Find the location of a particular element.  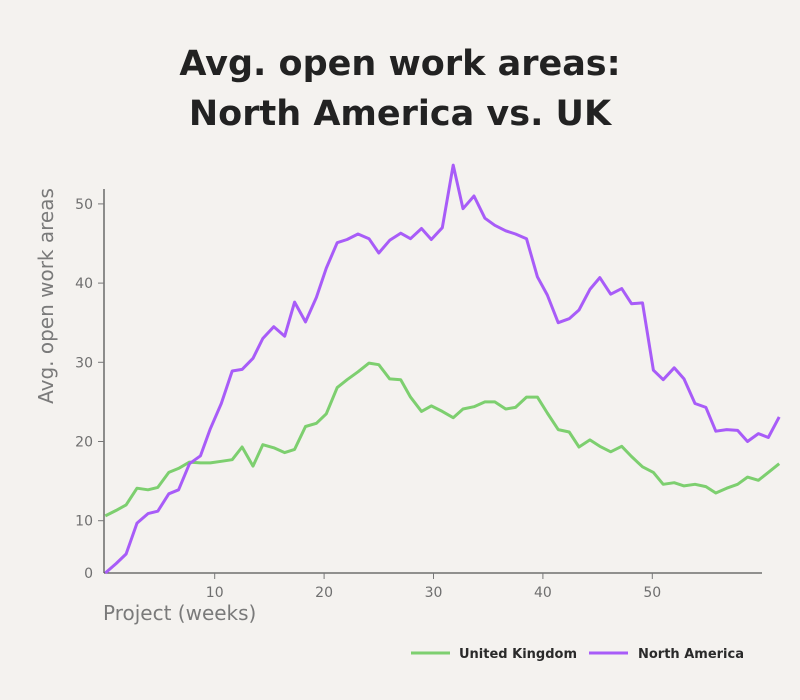

y-tick-label: 40 is located at coordinates (84, 284).